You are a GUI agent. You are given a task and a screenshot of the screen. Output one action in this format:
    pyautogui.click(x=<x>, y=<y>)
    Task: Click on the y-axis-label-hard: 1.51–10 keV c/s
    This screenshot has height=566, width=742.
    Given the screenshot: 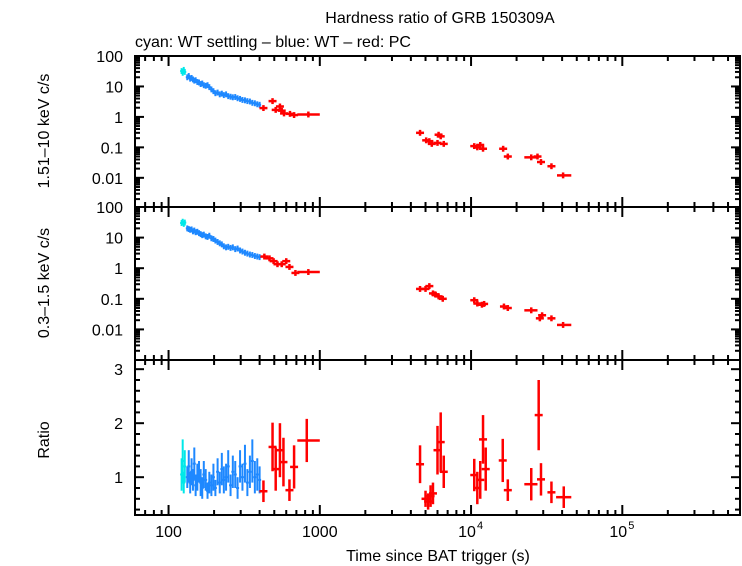 What is the action you would take?
    pyautogui.click(x=44, y=131)
    